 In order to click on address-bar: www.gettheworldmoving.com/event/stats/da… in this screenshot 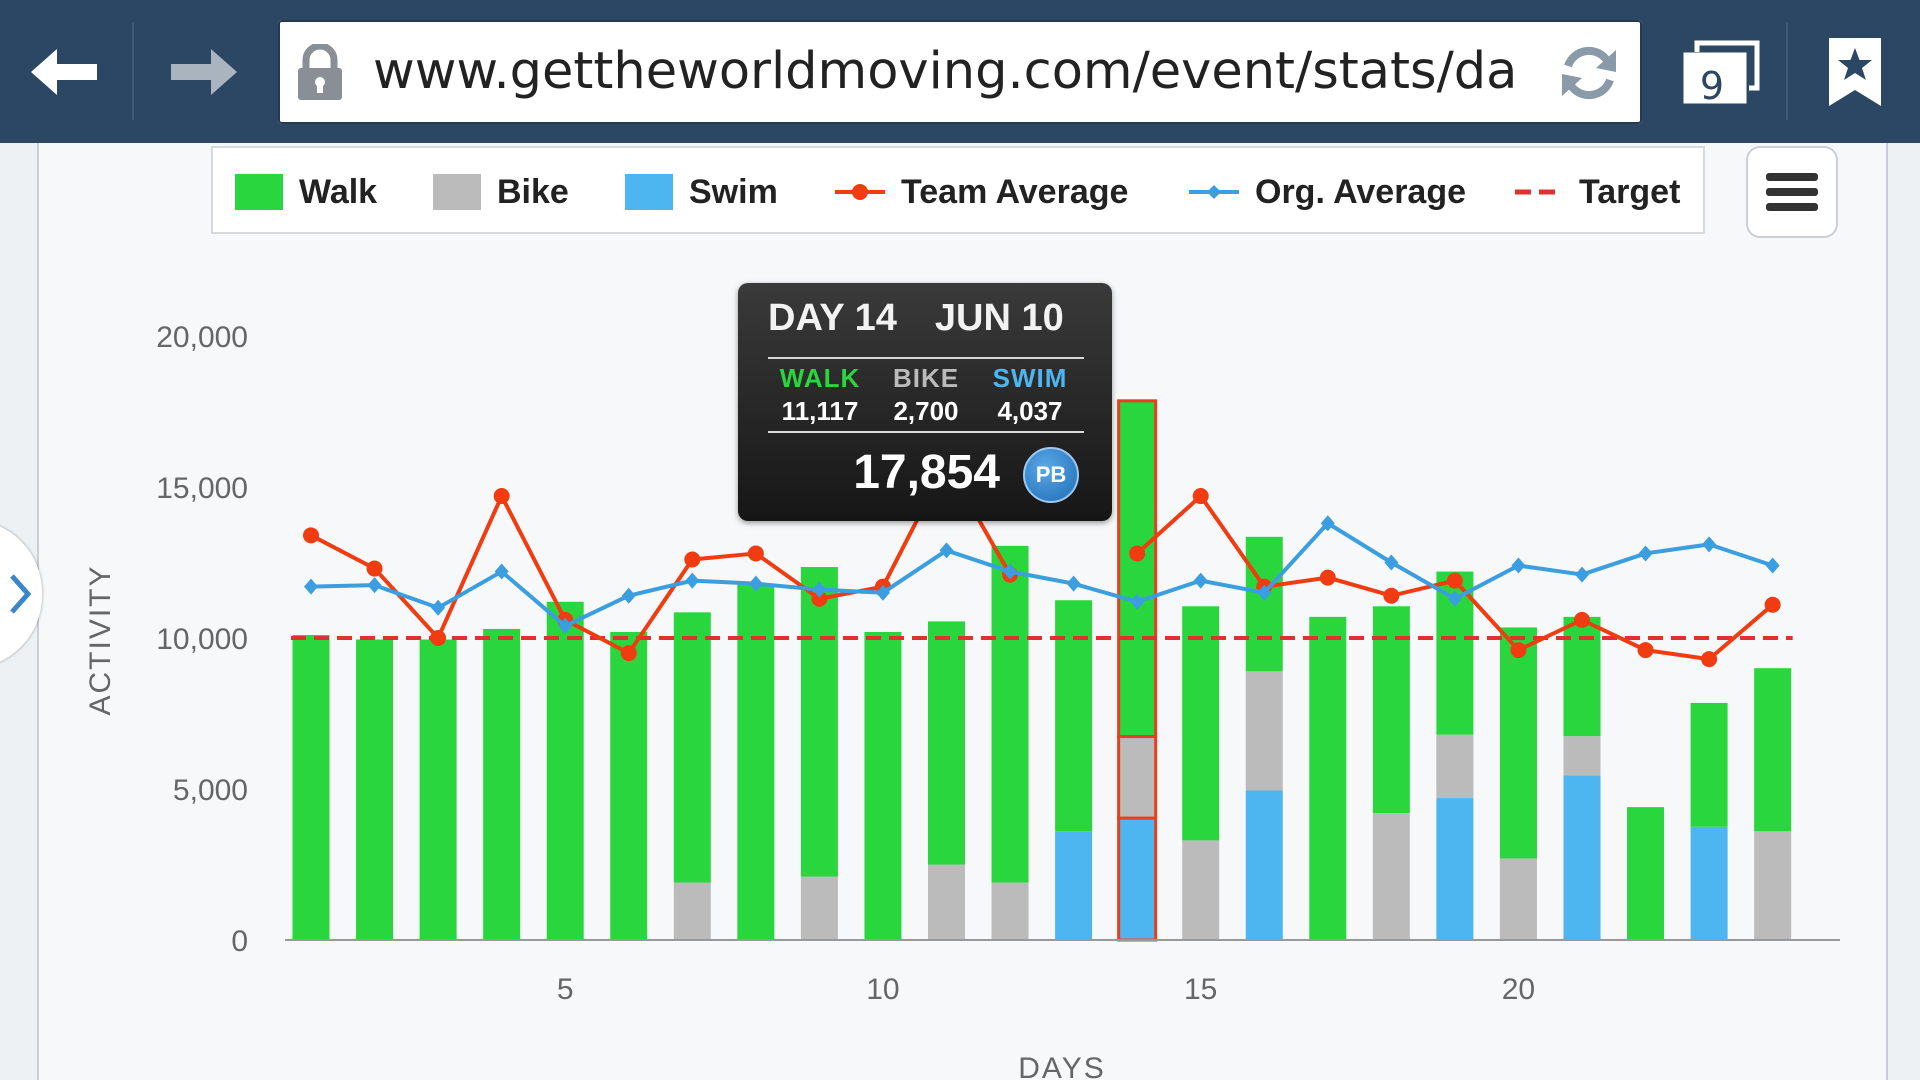, I will do `click(960, 72)`.